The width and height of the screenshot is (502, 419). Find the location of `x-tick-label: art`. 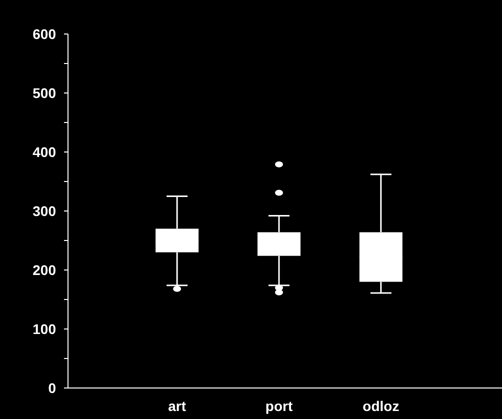

x-tick-label: art is located at coordinates (177, 406).